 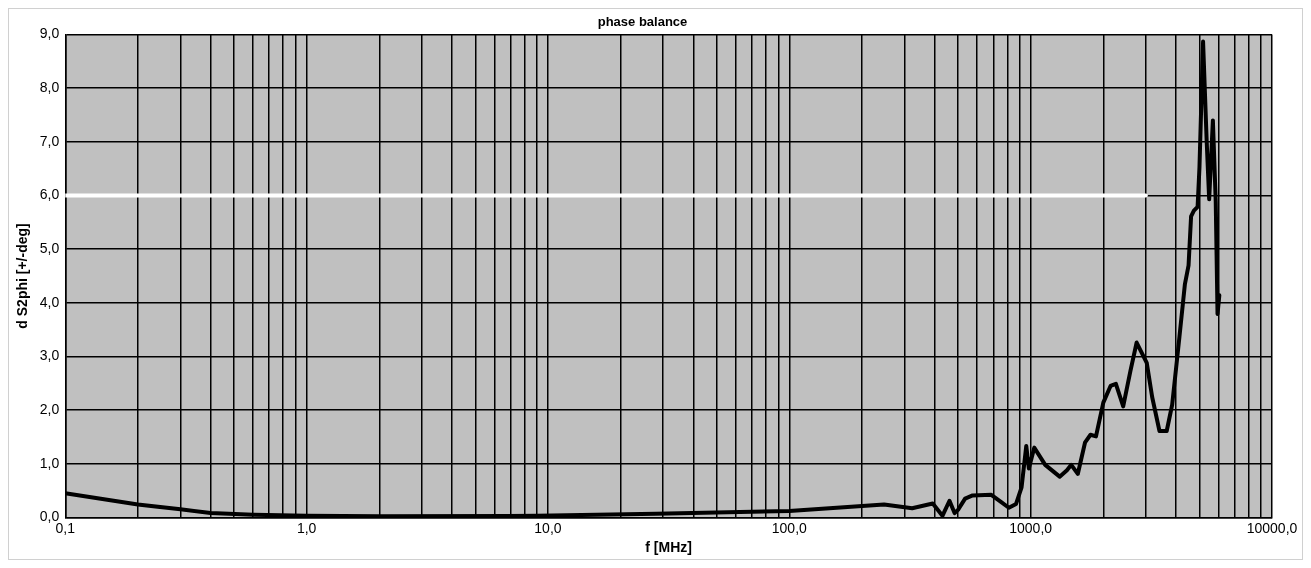 What do you see at coordinates (642, 22) in the screenshot?
I see `chart-title: phase balance` at bounding box center [642, 22].